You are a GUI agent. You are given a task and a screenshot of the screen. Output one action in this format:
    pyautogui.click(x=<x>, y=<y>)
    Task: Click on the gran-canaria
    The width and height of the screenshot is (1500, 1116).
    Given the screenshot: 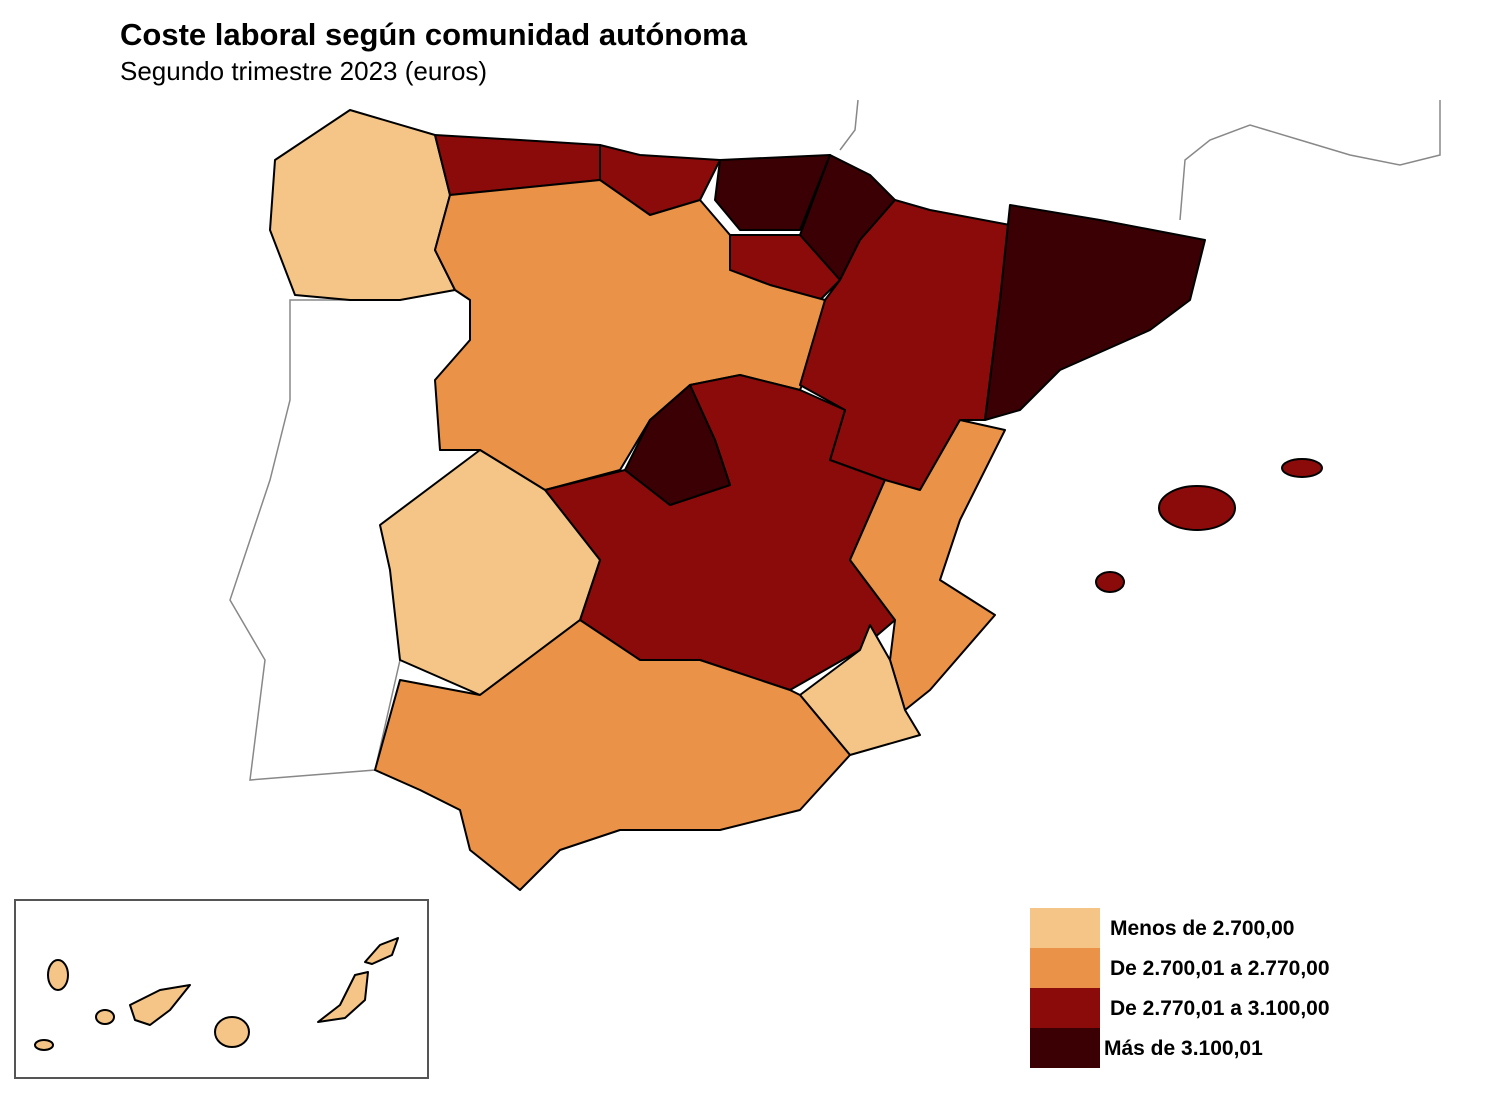 What is the action you would take?
    pyautogui.click(x=232, y=1032)
    